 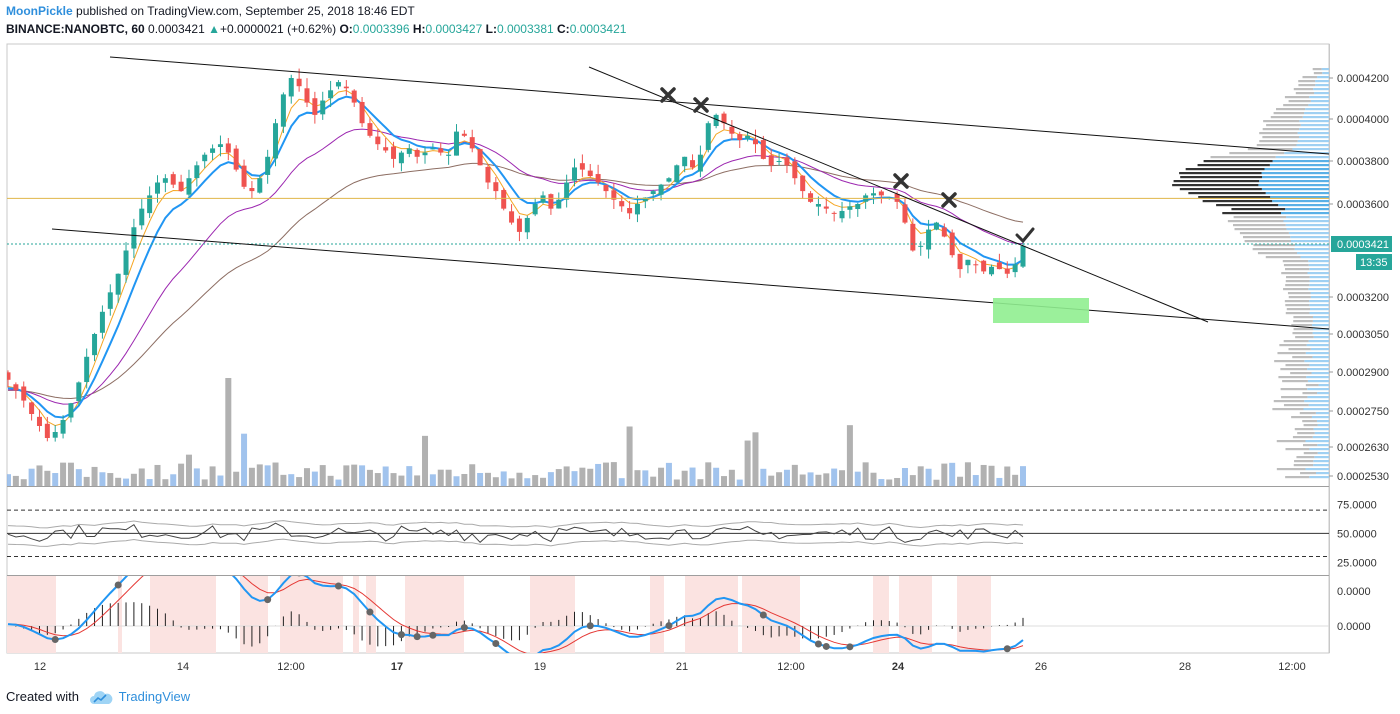 What do you see at coordinates (75, 29) in the screenshot?
I see `symbol-label: BINANCE:NANOBTC, 60` at bounding box center [75, 29].